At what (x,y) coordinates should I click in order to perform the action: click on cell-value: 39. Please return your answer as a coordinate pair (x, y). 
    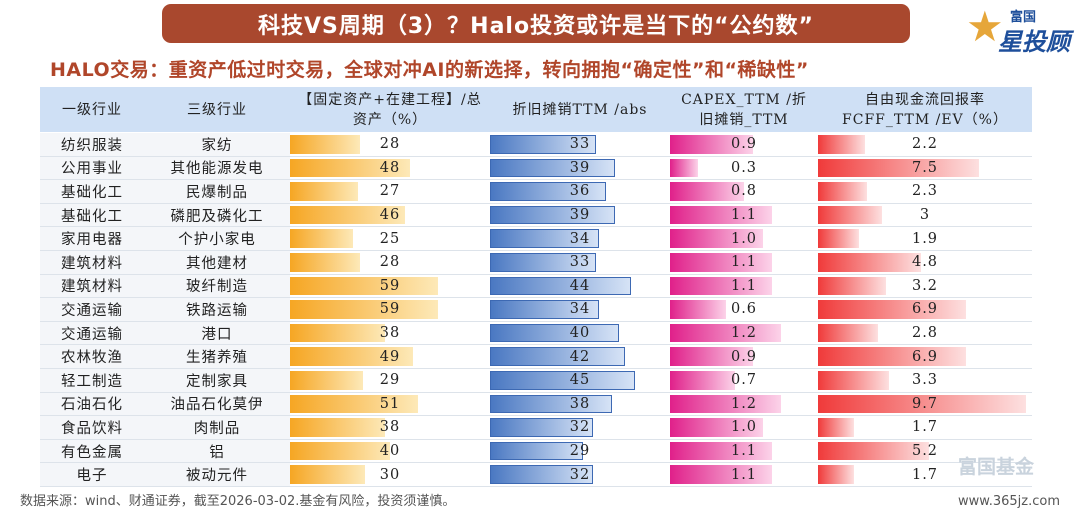
    Looking at the image, I should click on (580, 167).